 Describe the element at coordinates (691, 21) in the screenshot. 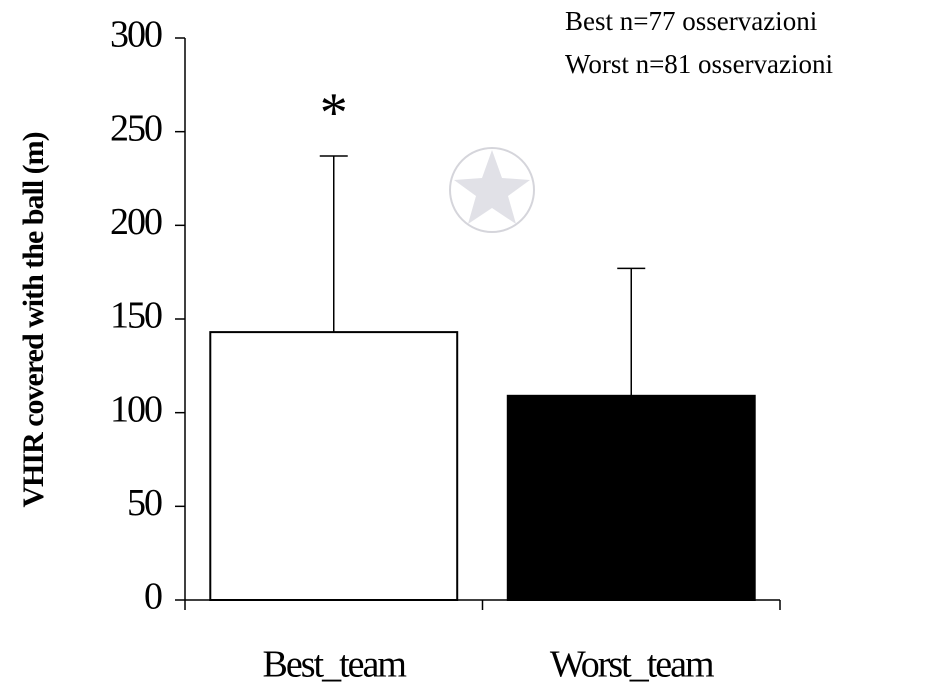

I see `note: Best n=77 osservazioni` at that location.